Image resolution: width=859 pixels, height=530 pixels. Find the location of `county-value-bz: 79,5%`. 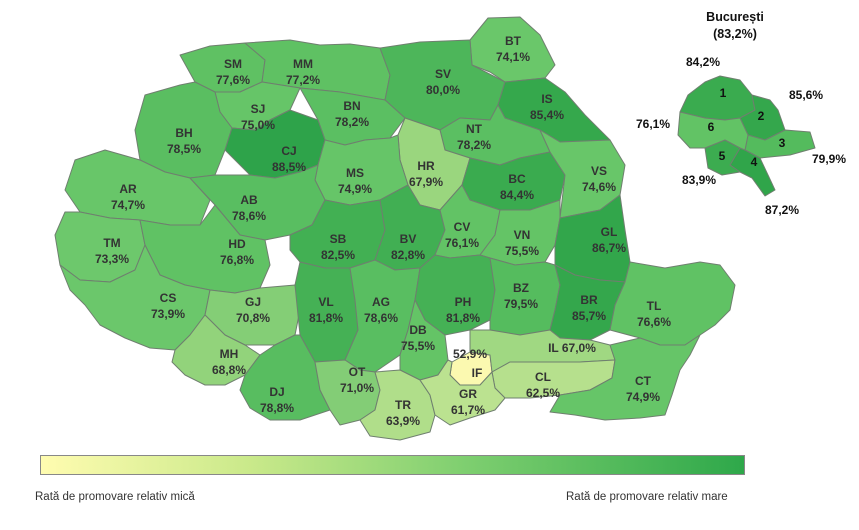

county-value-bz: 79,5% is located at coordinates (521, 304).